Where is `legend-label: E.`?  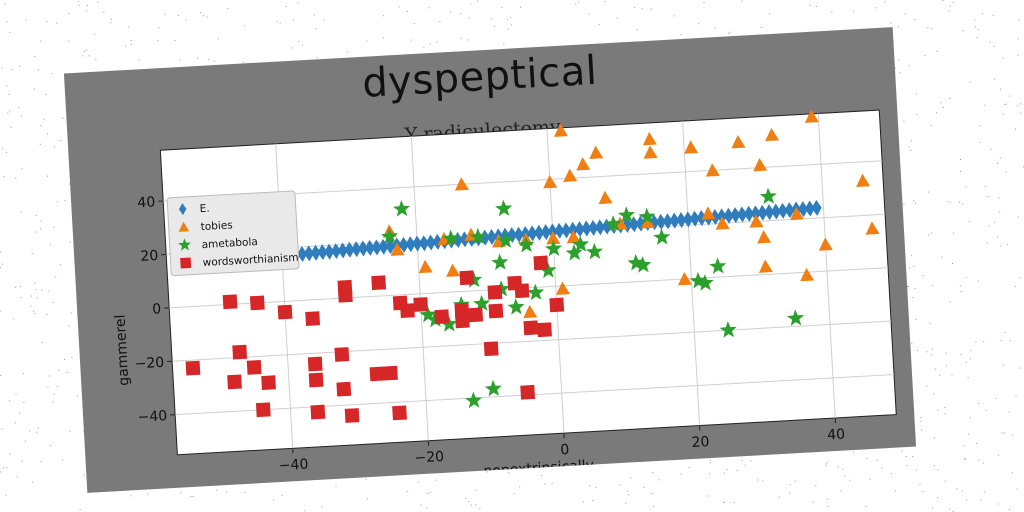 legend-label: E. is located at coordinates (204, 209).